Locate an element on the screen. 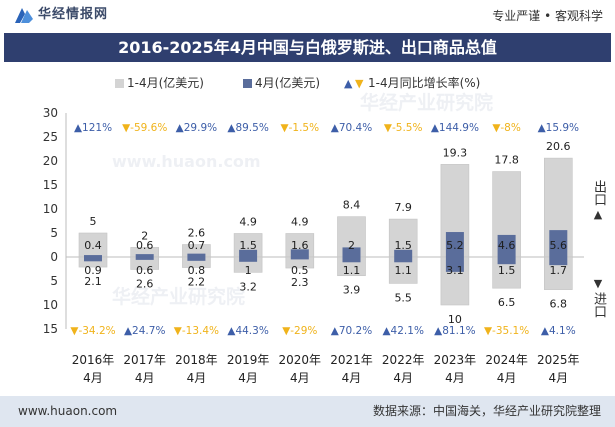  export-total-label: 7.9 is located at coordinates (403, 207).